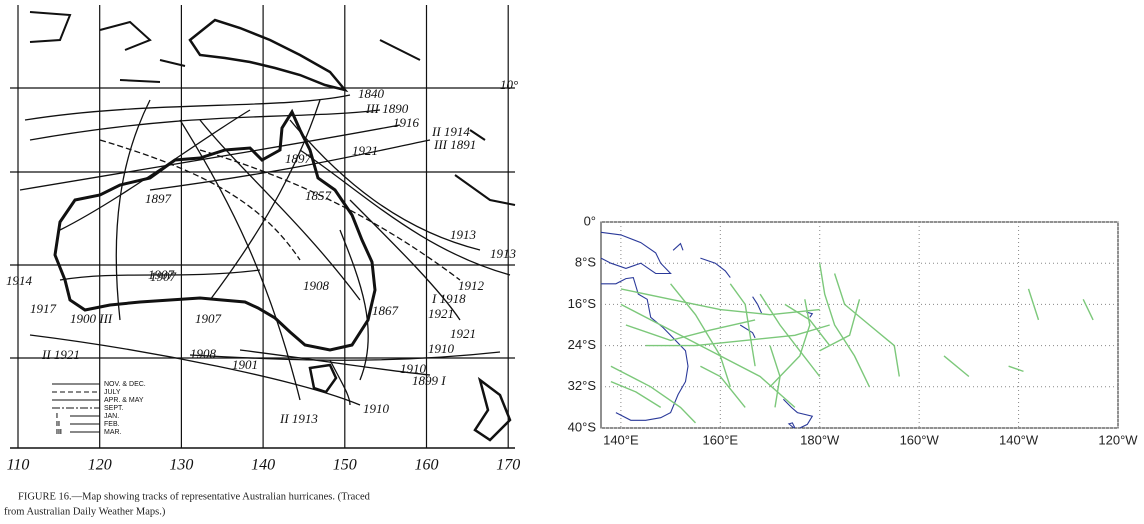 The height and width of the screenshot is (524, 1144). What do you see at coordinates (509, 84) in the screenshot?
I see `latitude-label: 10°` at bounding box center [509, 84].